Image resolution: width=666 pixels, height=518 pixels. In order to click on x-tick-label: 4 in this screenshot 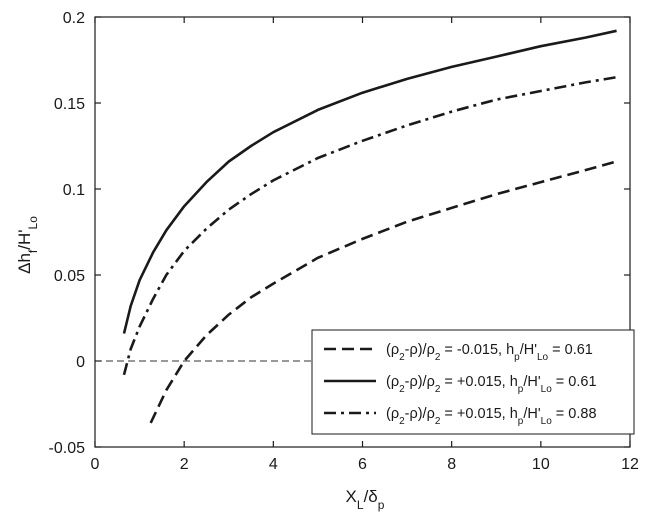, I will do `click(273, 464)`.